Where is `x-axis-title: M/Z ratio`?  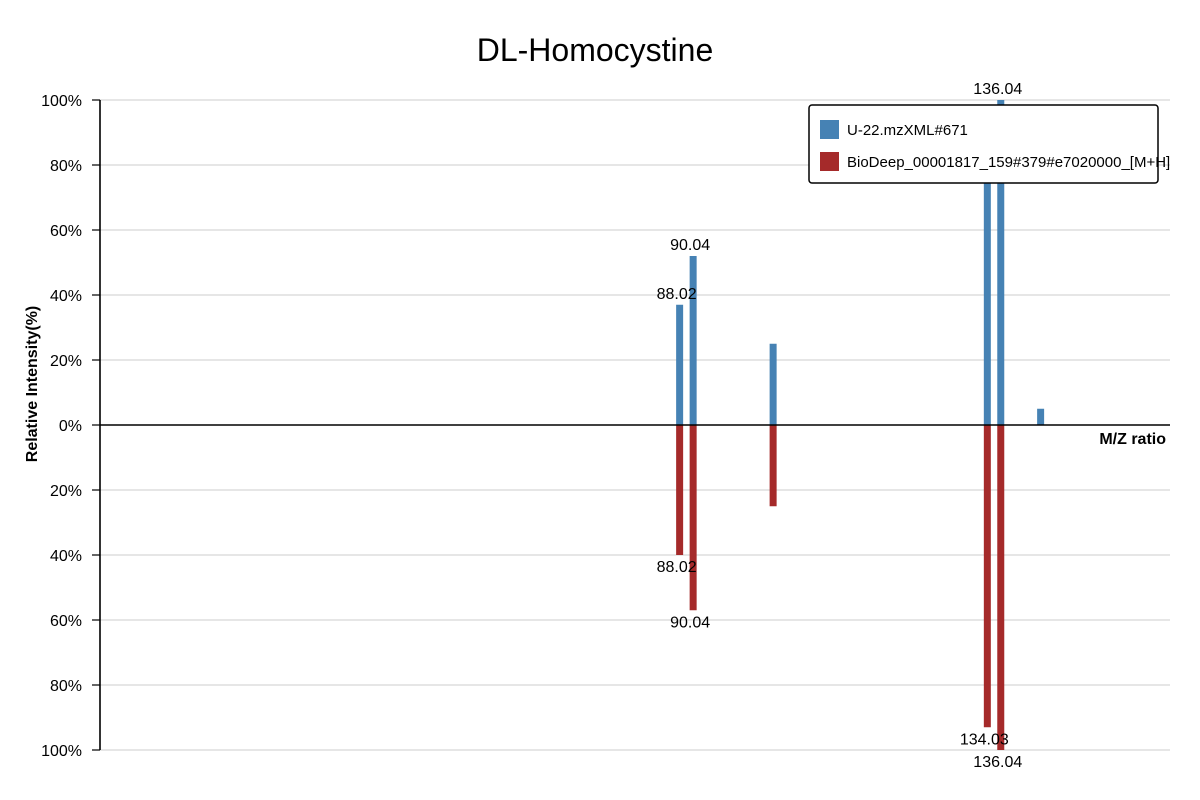 x-axis-title: M/Z ratio is located at coordinates (1132, 439).